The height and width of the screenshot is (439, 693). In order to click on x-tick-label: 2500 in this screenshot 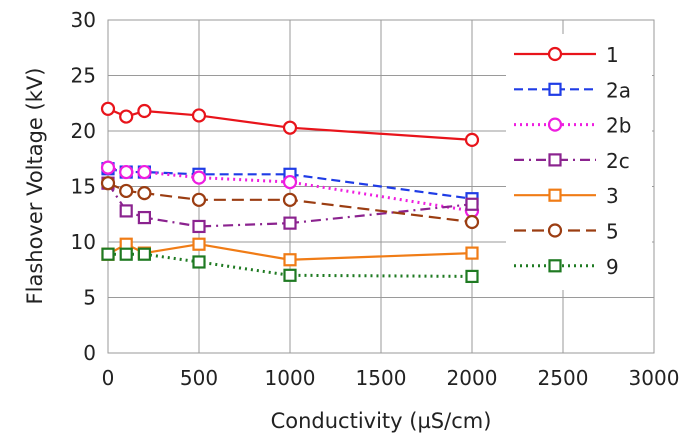, I will do `click(563, 378)`.